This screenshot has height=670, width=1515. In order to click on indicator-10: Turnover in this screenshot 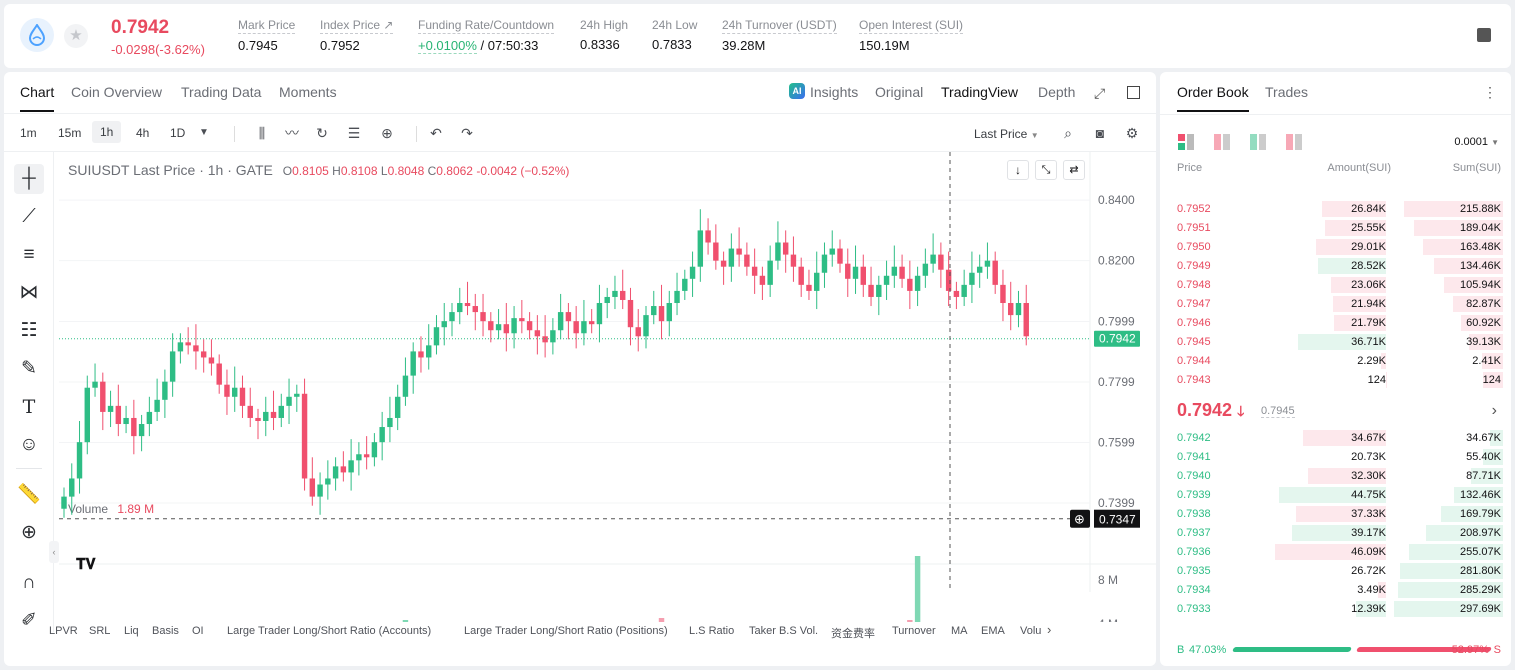, I will do `click(914, 631)`.